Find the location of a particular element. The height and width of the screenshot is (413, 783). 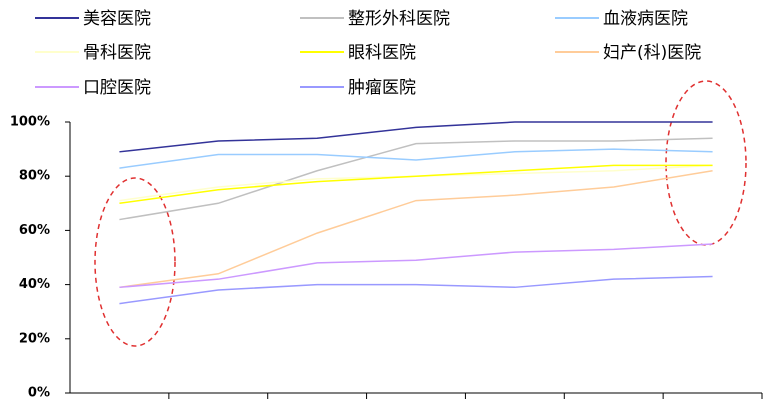

legend-label: 妇产(科)医院 is located at coordinates (652, 53).